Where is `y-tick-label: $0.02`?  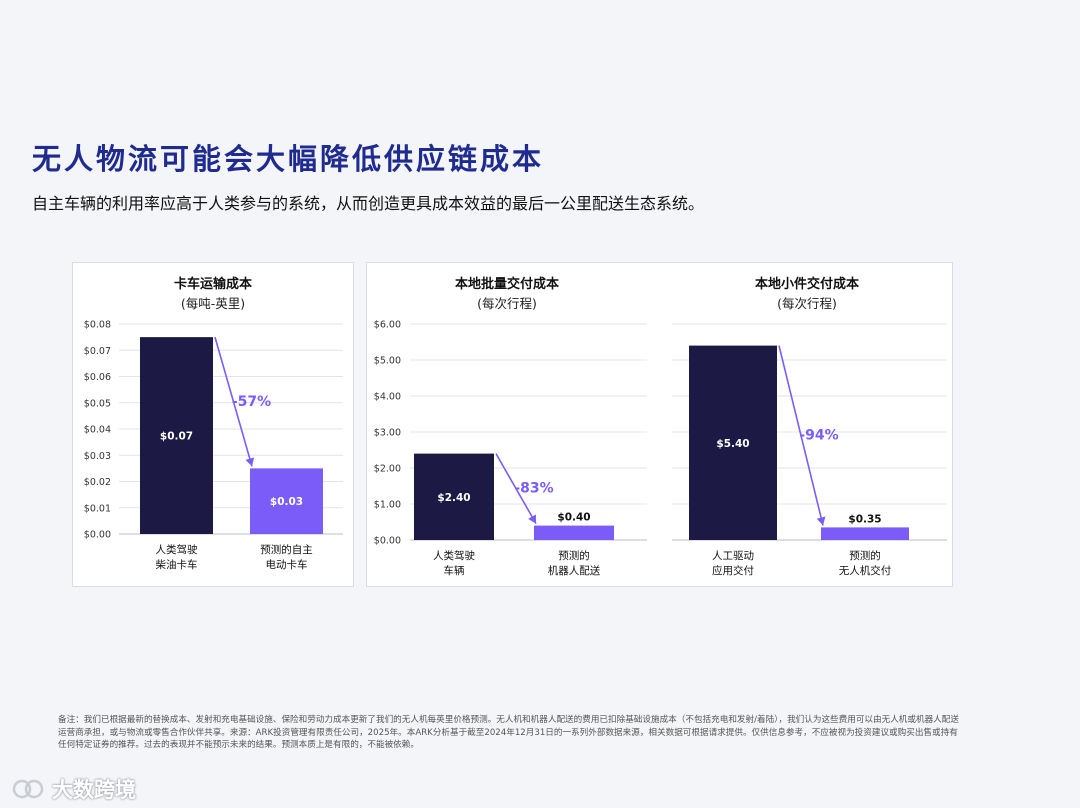
y-tick-label: $0.02 is located at coordinates (97, 482).